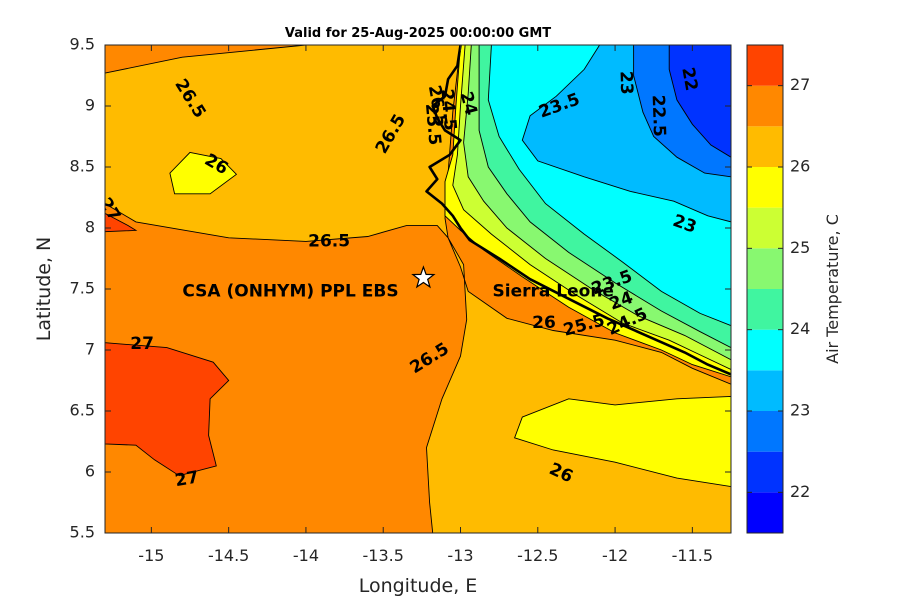 This screenshot has width=900, height=600. What do you see at coordinates (433, 125) in the screenshot?
I see `contour-label: 25.5` at bounding box center [433, 125].